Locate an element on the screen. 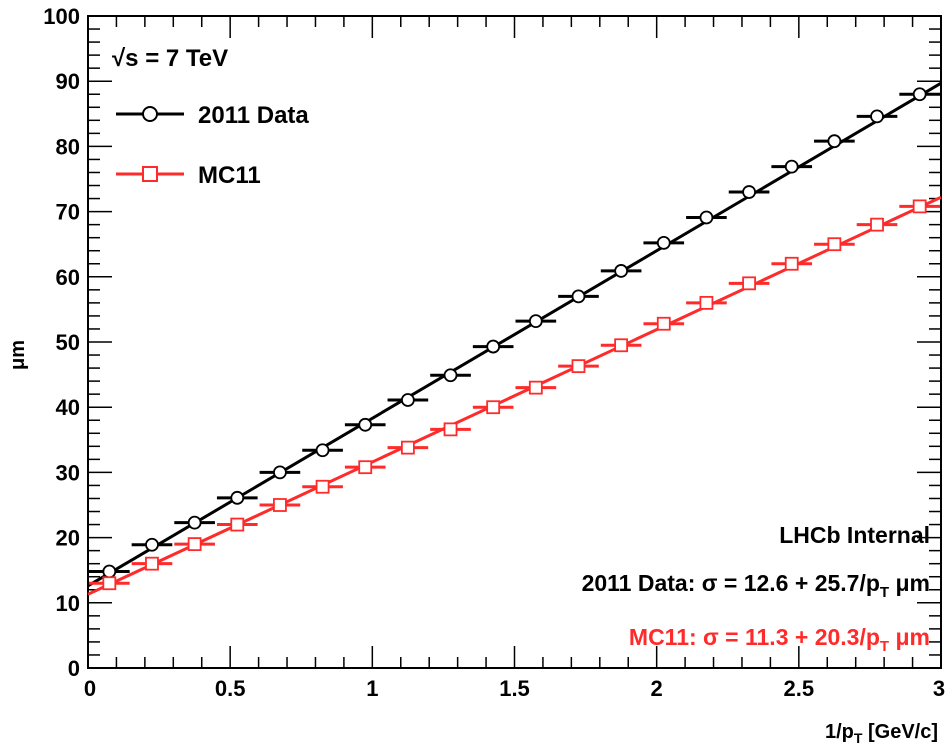  y-tick-label: 80 is located at coordinates (68, 146).